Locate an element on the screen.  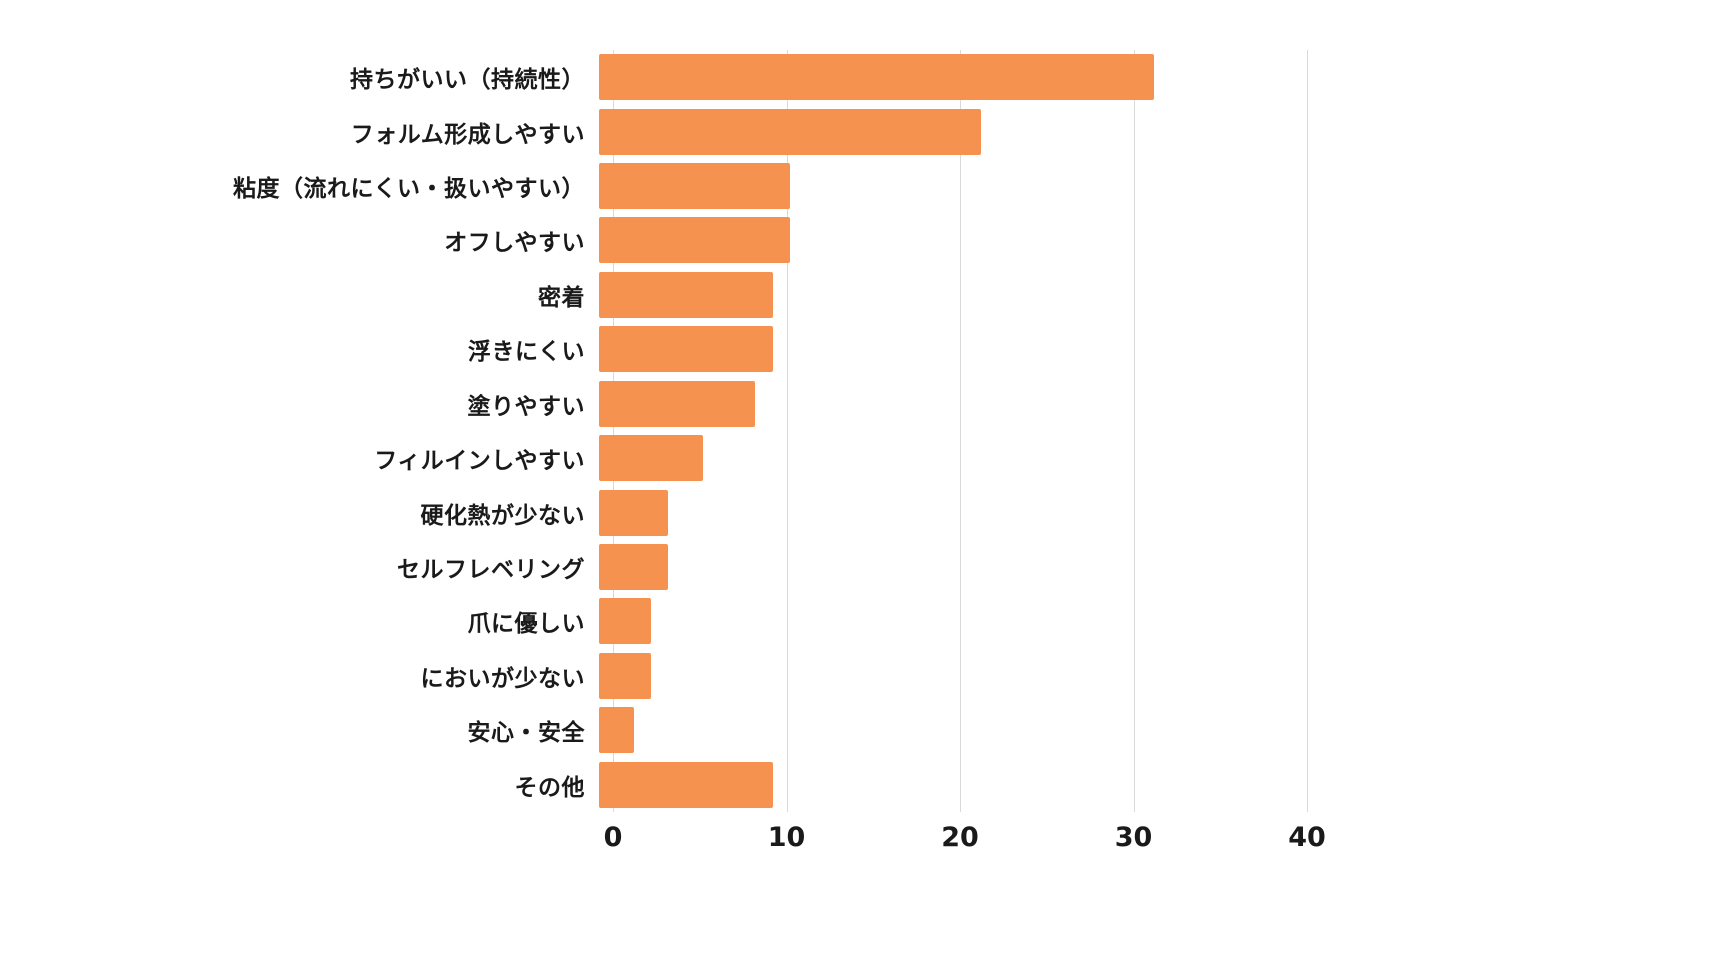
bar-label: 安心・安全 is located at coordinates (526, 733).